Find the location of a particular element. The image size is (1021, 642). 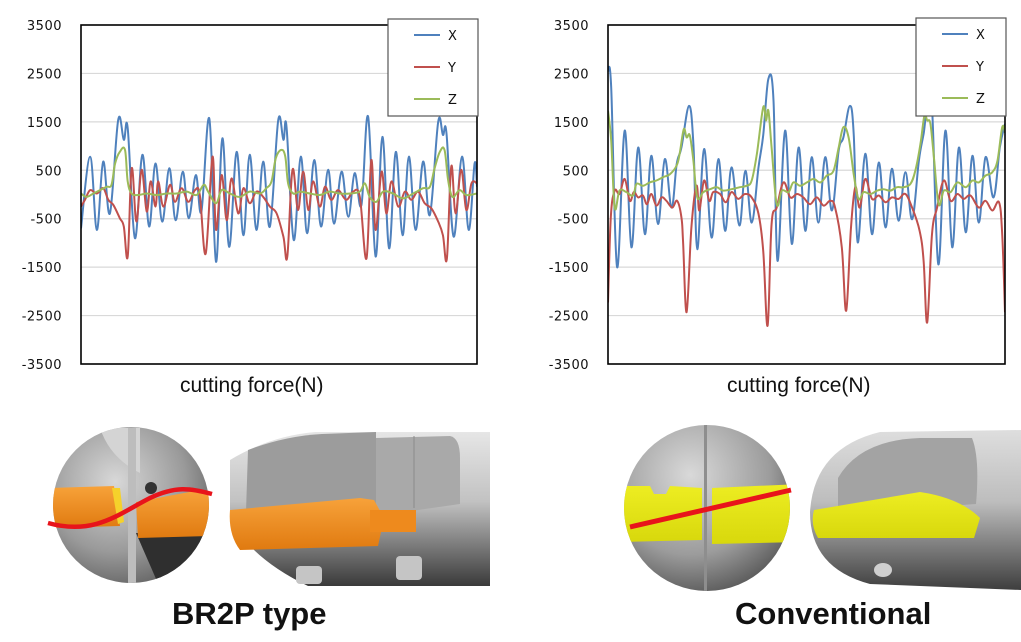

br2p-tool-illustration is located at coordinates (268, 506).